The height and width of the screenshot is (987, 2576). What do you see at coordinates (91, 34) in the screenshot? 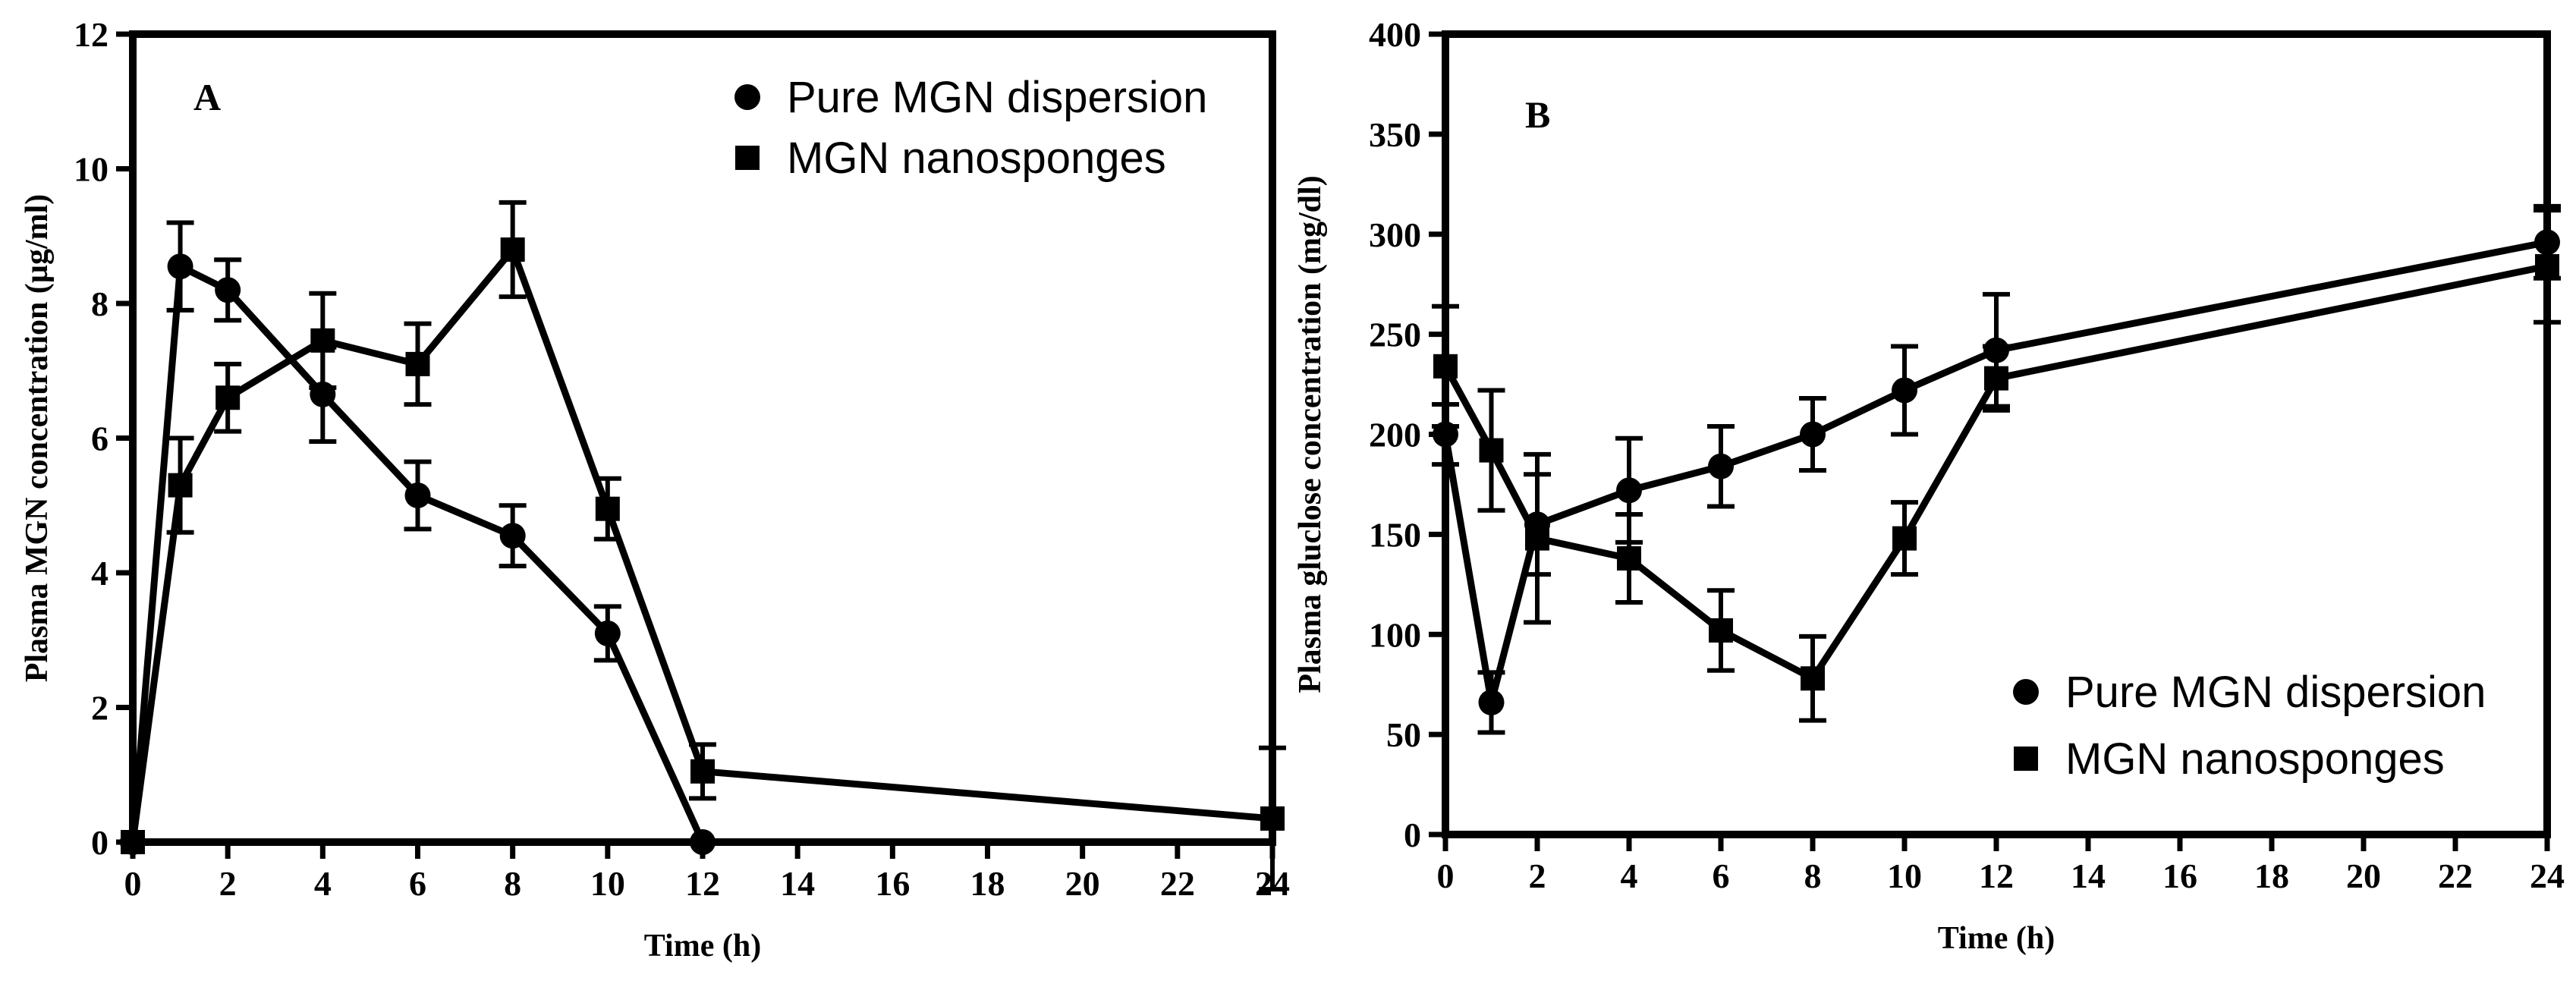
I see `y-tick-label: 12` at bounding box center [91, 34].